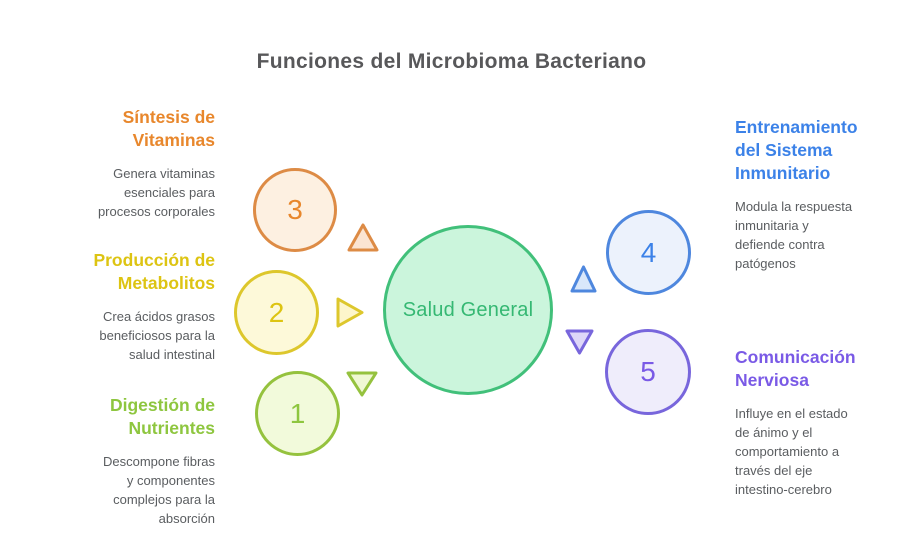 This screenshot has height=543, width=903. I want to click on node-number-3: 3, so click(295, 209).